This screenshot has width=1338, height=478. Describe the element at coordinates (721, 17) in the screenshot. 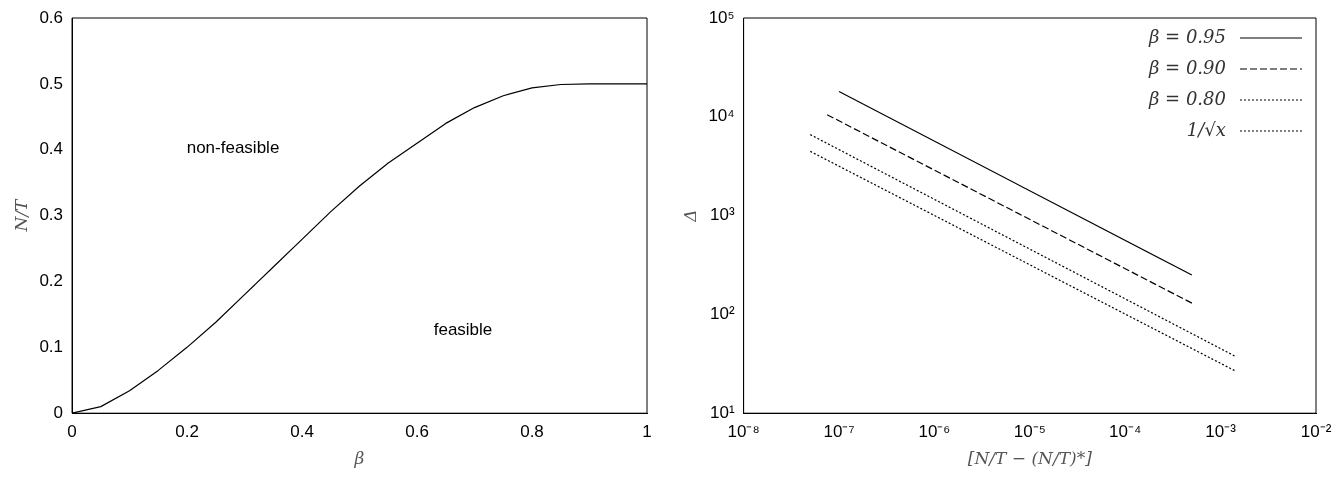

I see `y-tick-label: 10⁵` at that location.